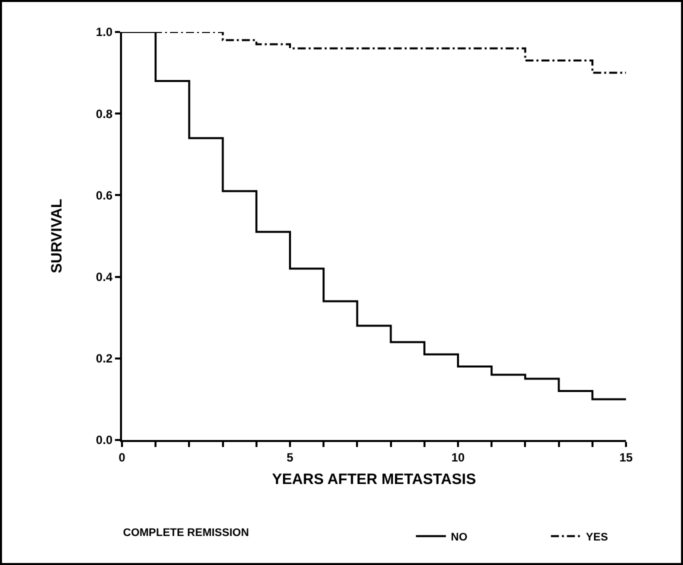  Describe the element at coordinates (104, 277) in the screenshot. I see `y-tick-label: 0.4` at that location.